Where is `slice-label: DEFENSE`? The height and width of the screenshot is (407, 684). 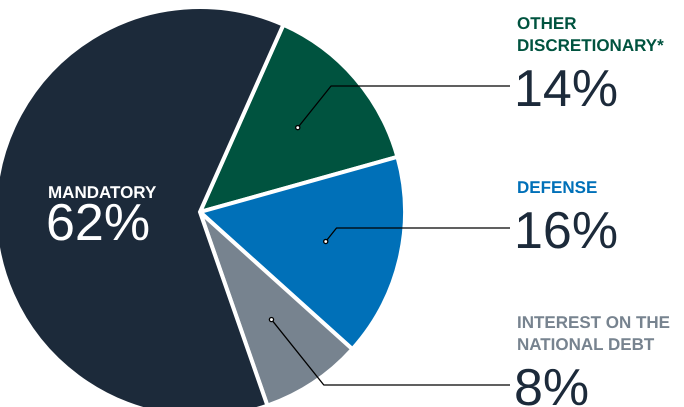
slice-label: DEFENSE is located at coordinates (557, 187).